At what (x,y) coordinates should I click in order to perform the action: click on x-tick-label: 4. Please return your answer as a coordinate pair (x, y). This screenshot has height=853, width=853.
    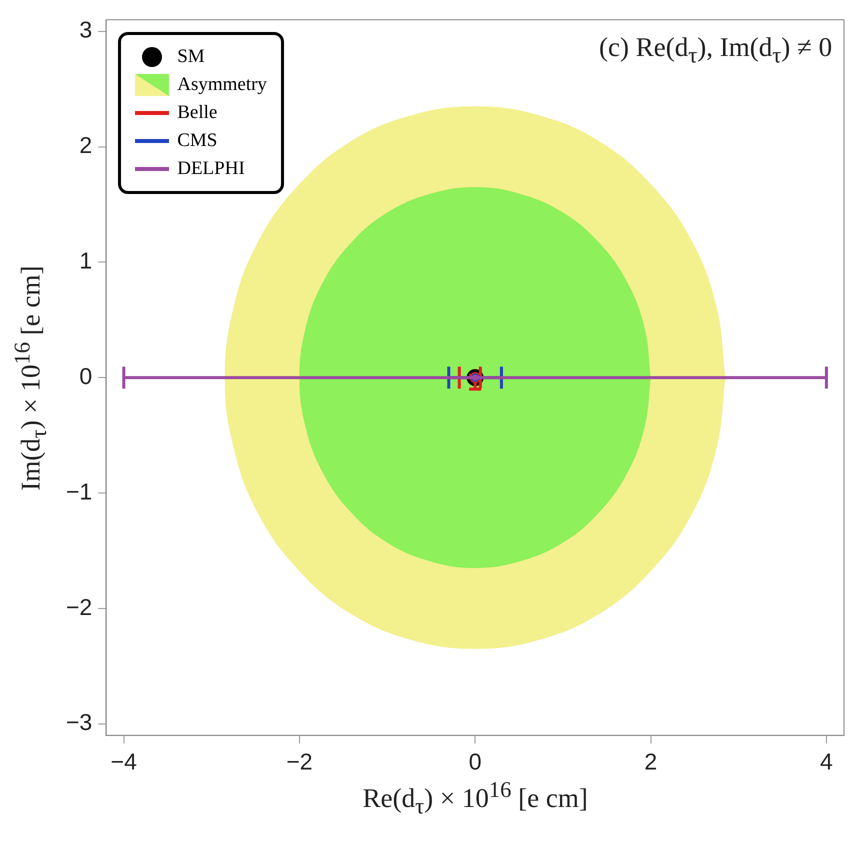
    Looking at the image, I should click on (827, 761).